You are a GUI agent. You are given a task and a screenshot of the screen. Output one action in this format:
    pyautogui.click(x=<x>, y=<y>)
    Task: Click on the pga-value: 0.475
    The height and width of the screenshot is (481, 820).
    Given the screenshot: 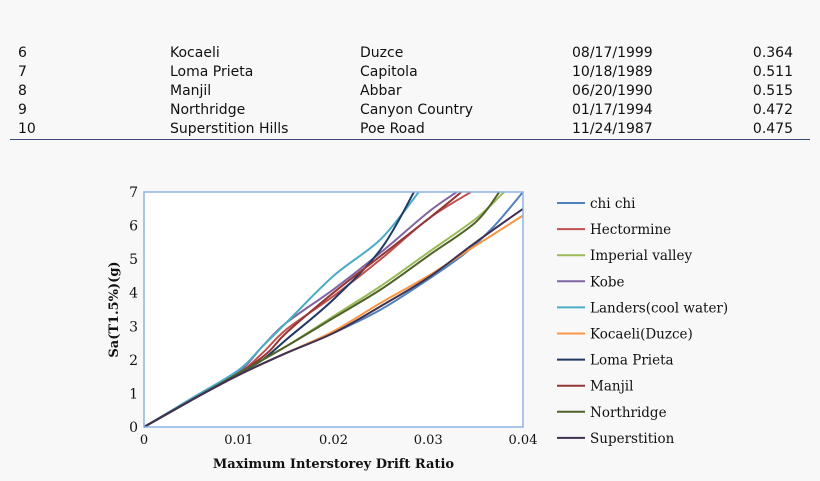 What is the action you would take?
    pyautogui.click(x=772, y=129)
    